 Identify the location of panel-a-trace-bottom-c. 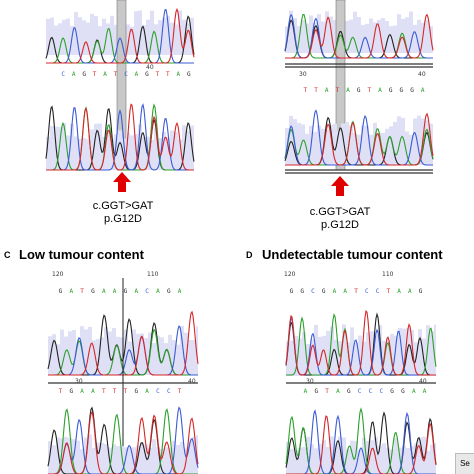
(120, 137).